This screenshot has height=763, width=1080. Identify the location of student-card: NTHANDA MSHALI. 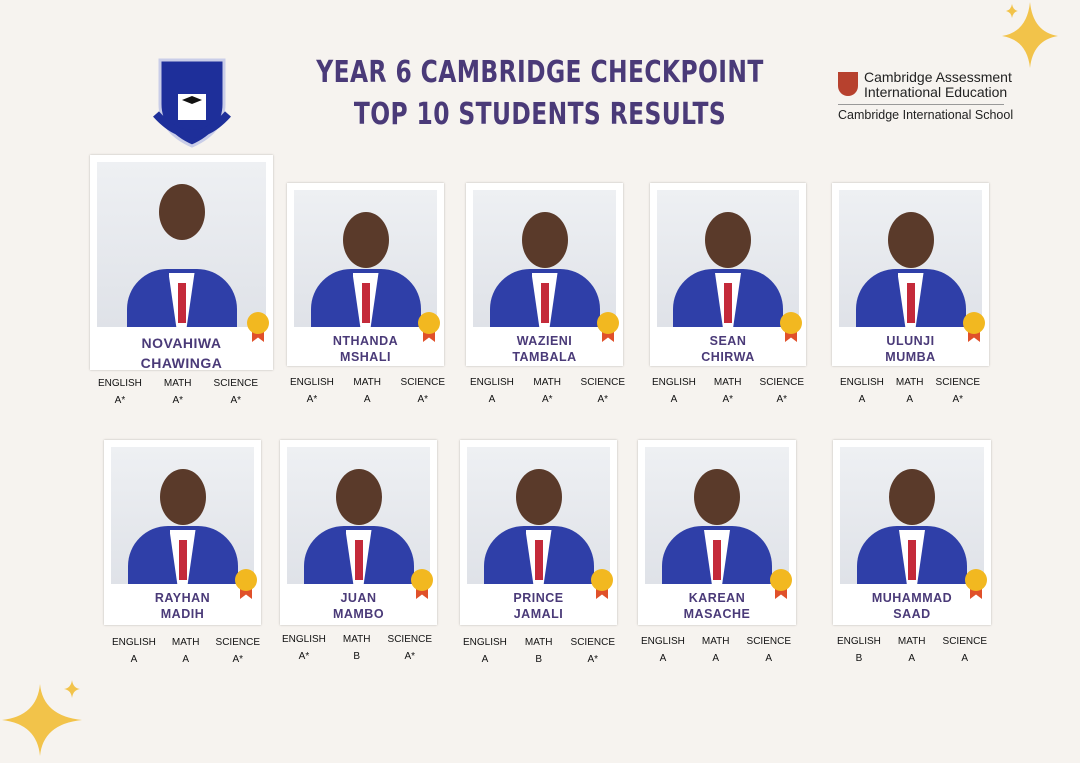
(365, 274).